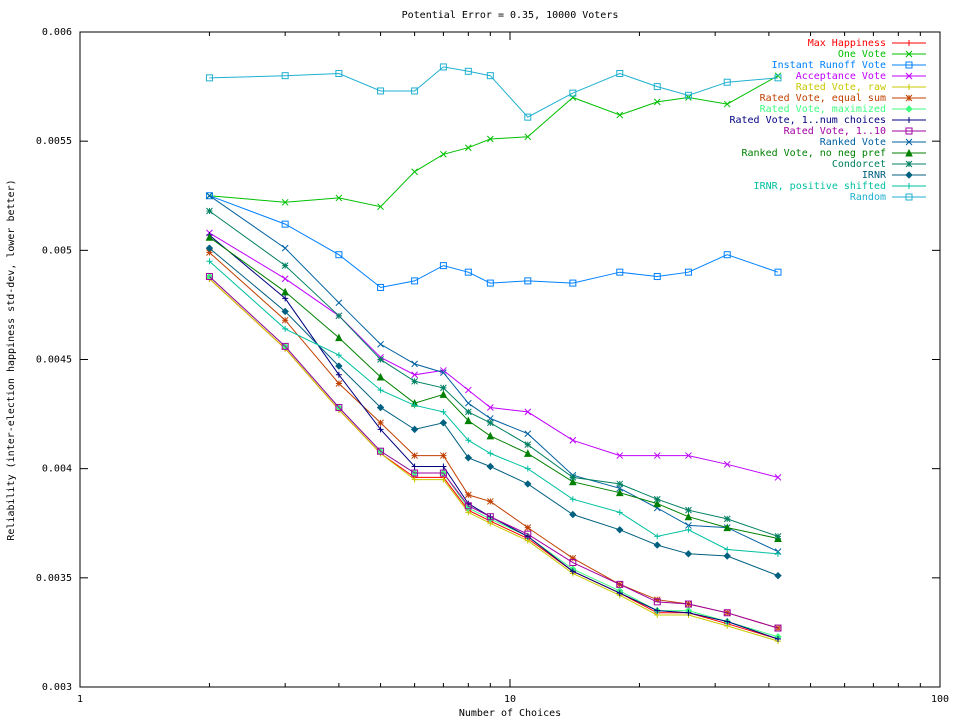 This screenshot has width=960, height=720. I want to click on x-tick-label: 1, so click(80, 699).